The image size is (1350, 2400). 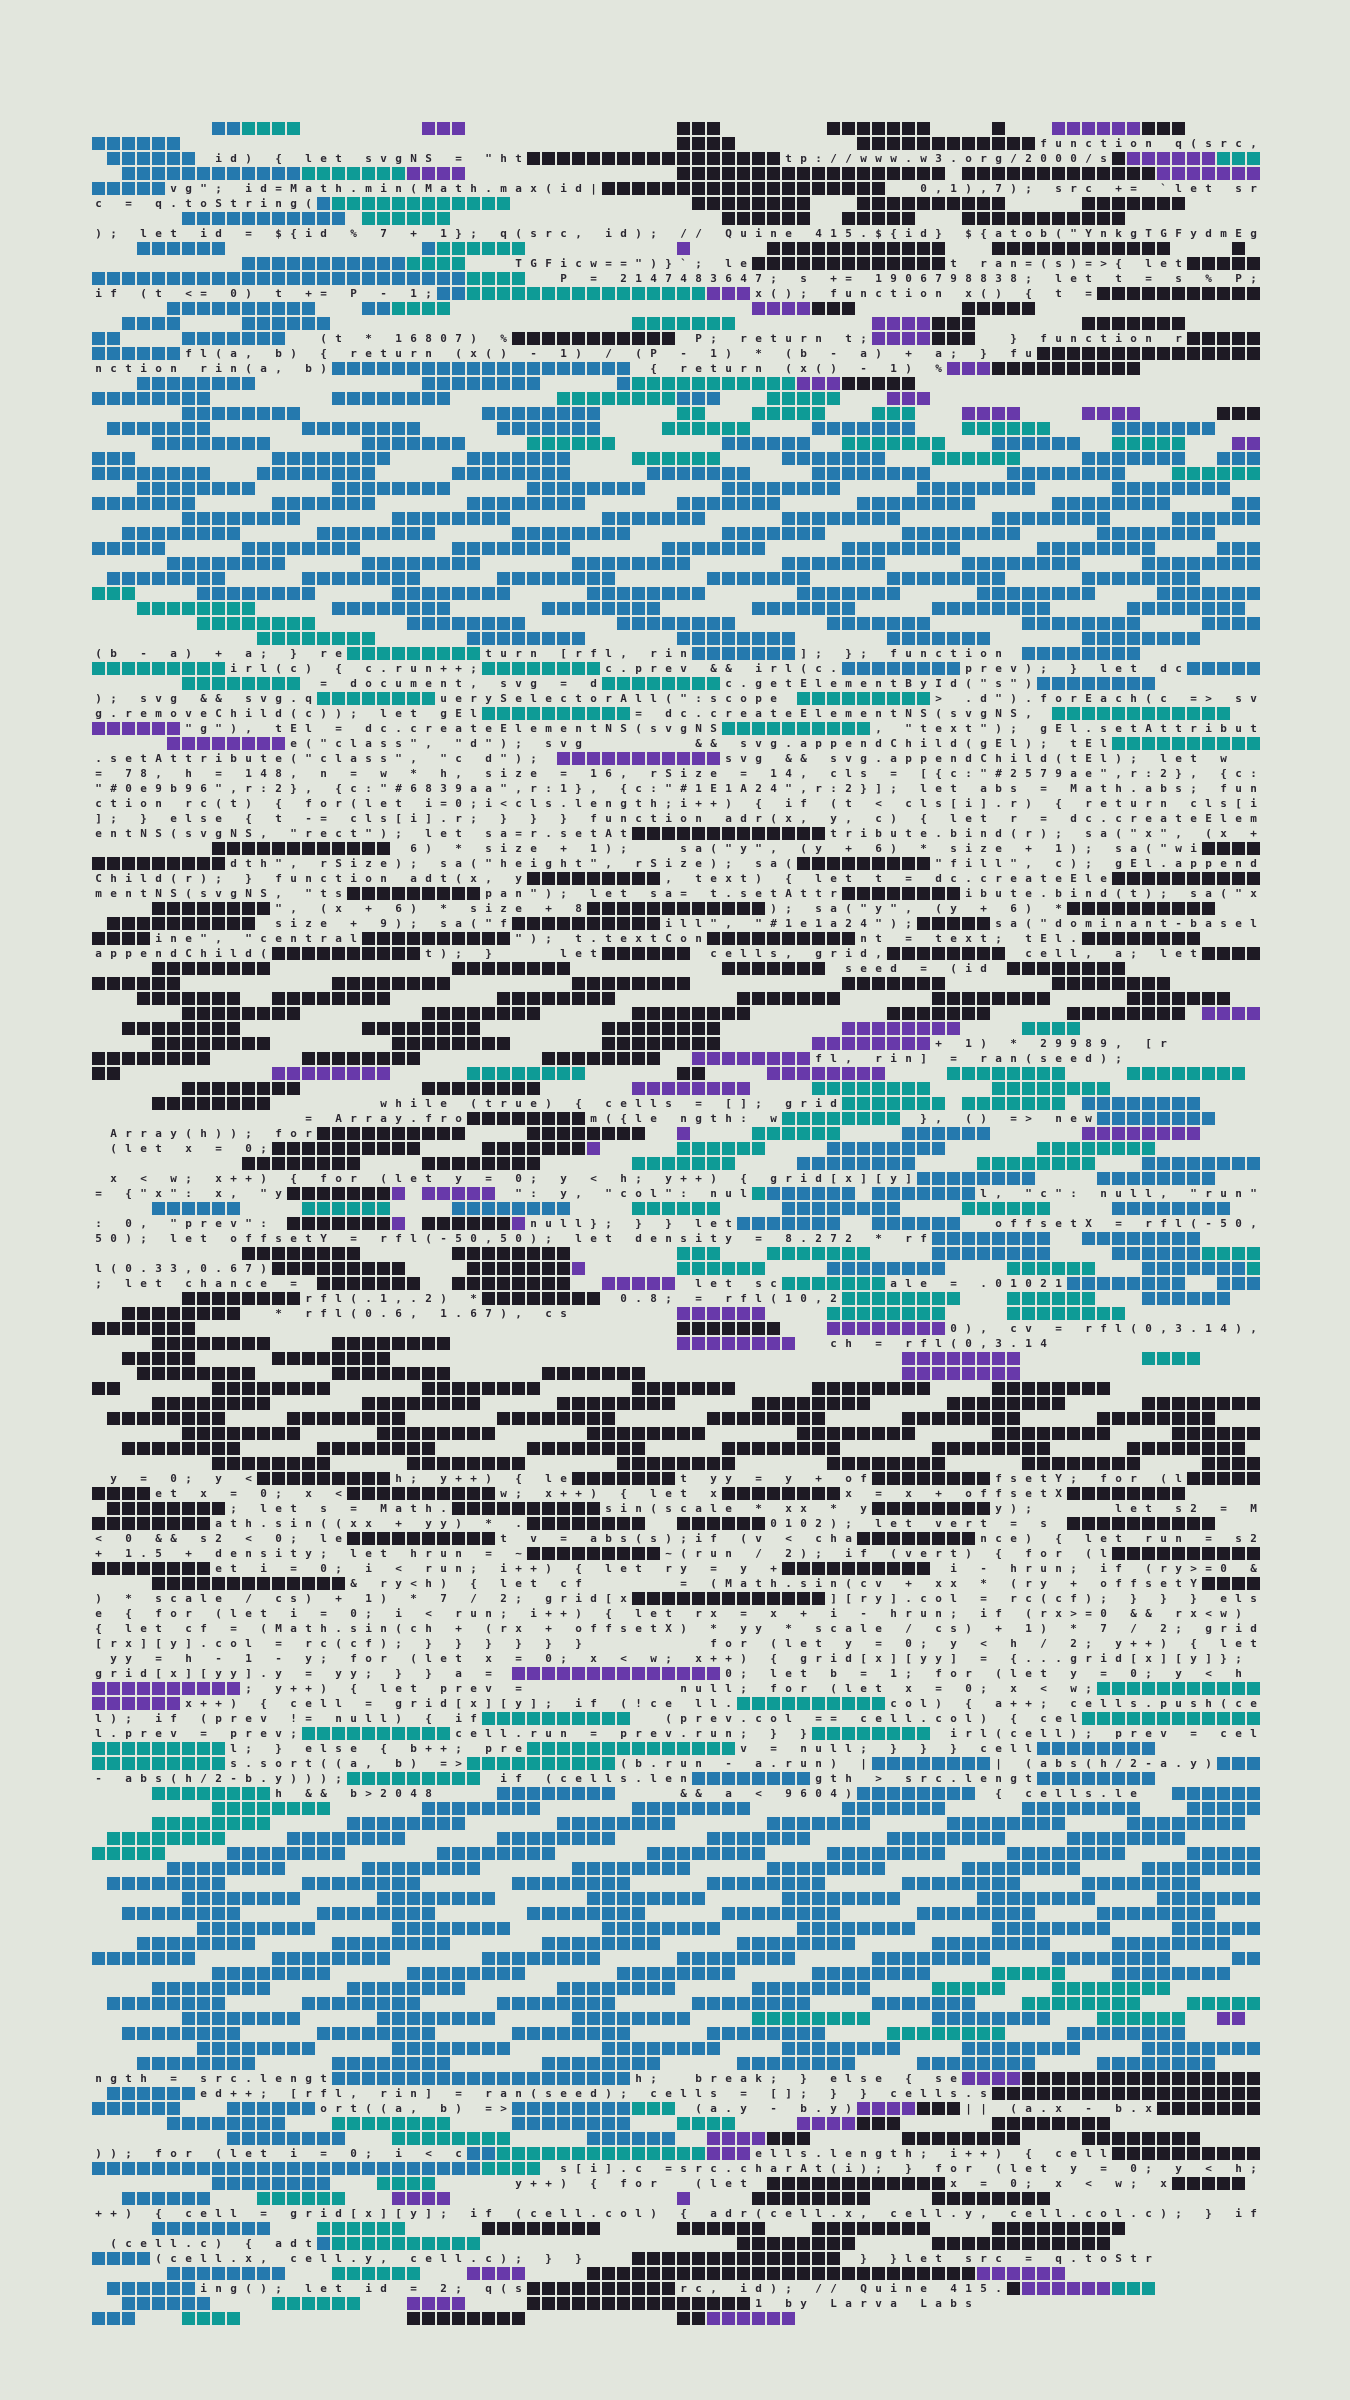 What do you see at coordinates (1178, 1328) in the screenshot?
I see `code-char: 3` at bounding box center [1178, 1328].